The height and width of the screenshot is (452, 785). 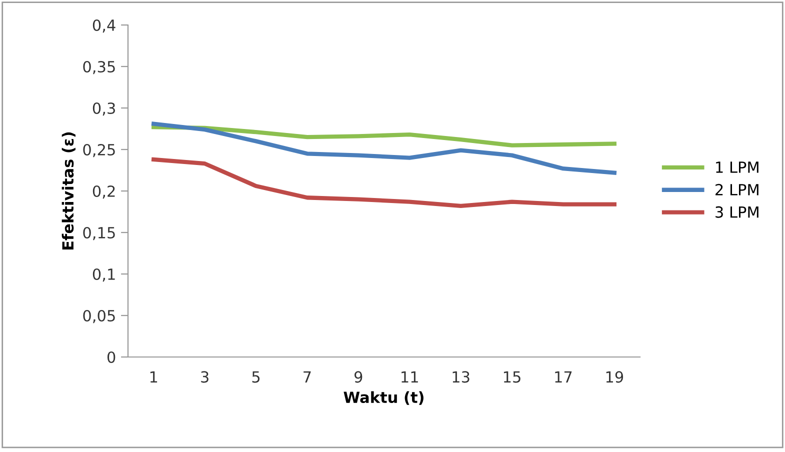 I want to click on x-tick-label: 5, so click(x=256, y=377).